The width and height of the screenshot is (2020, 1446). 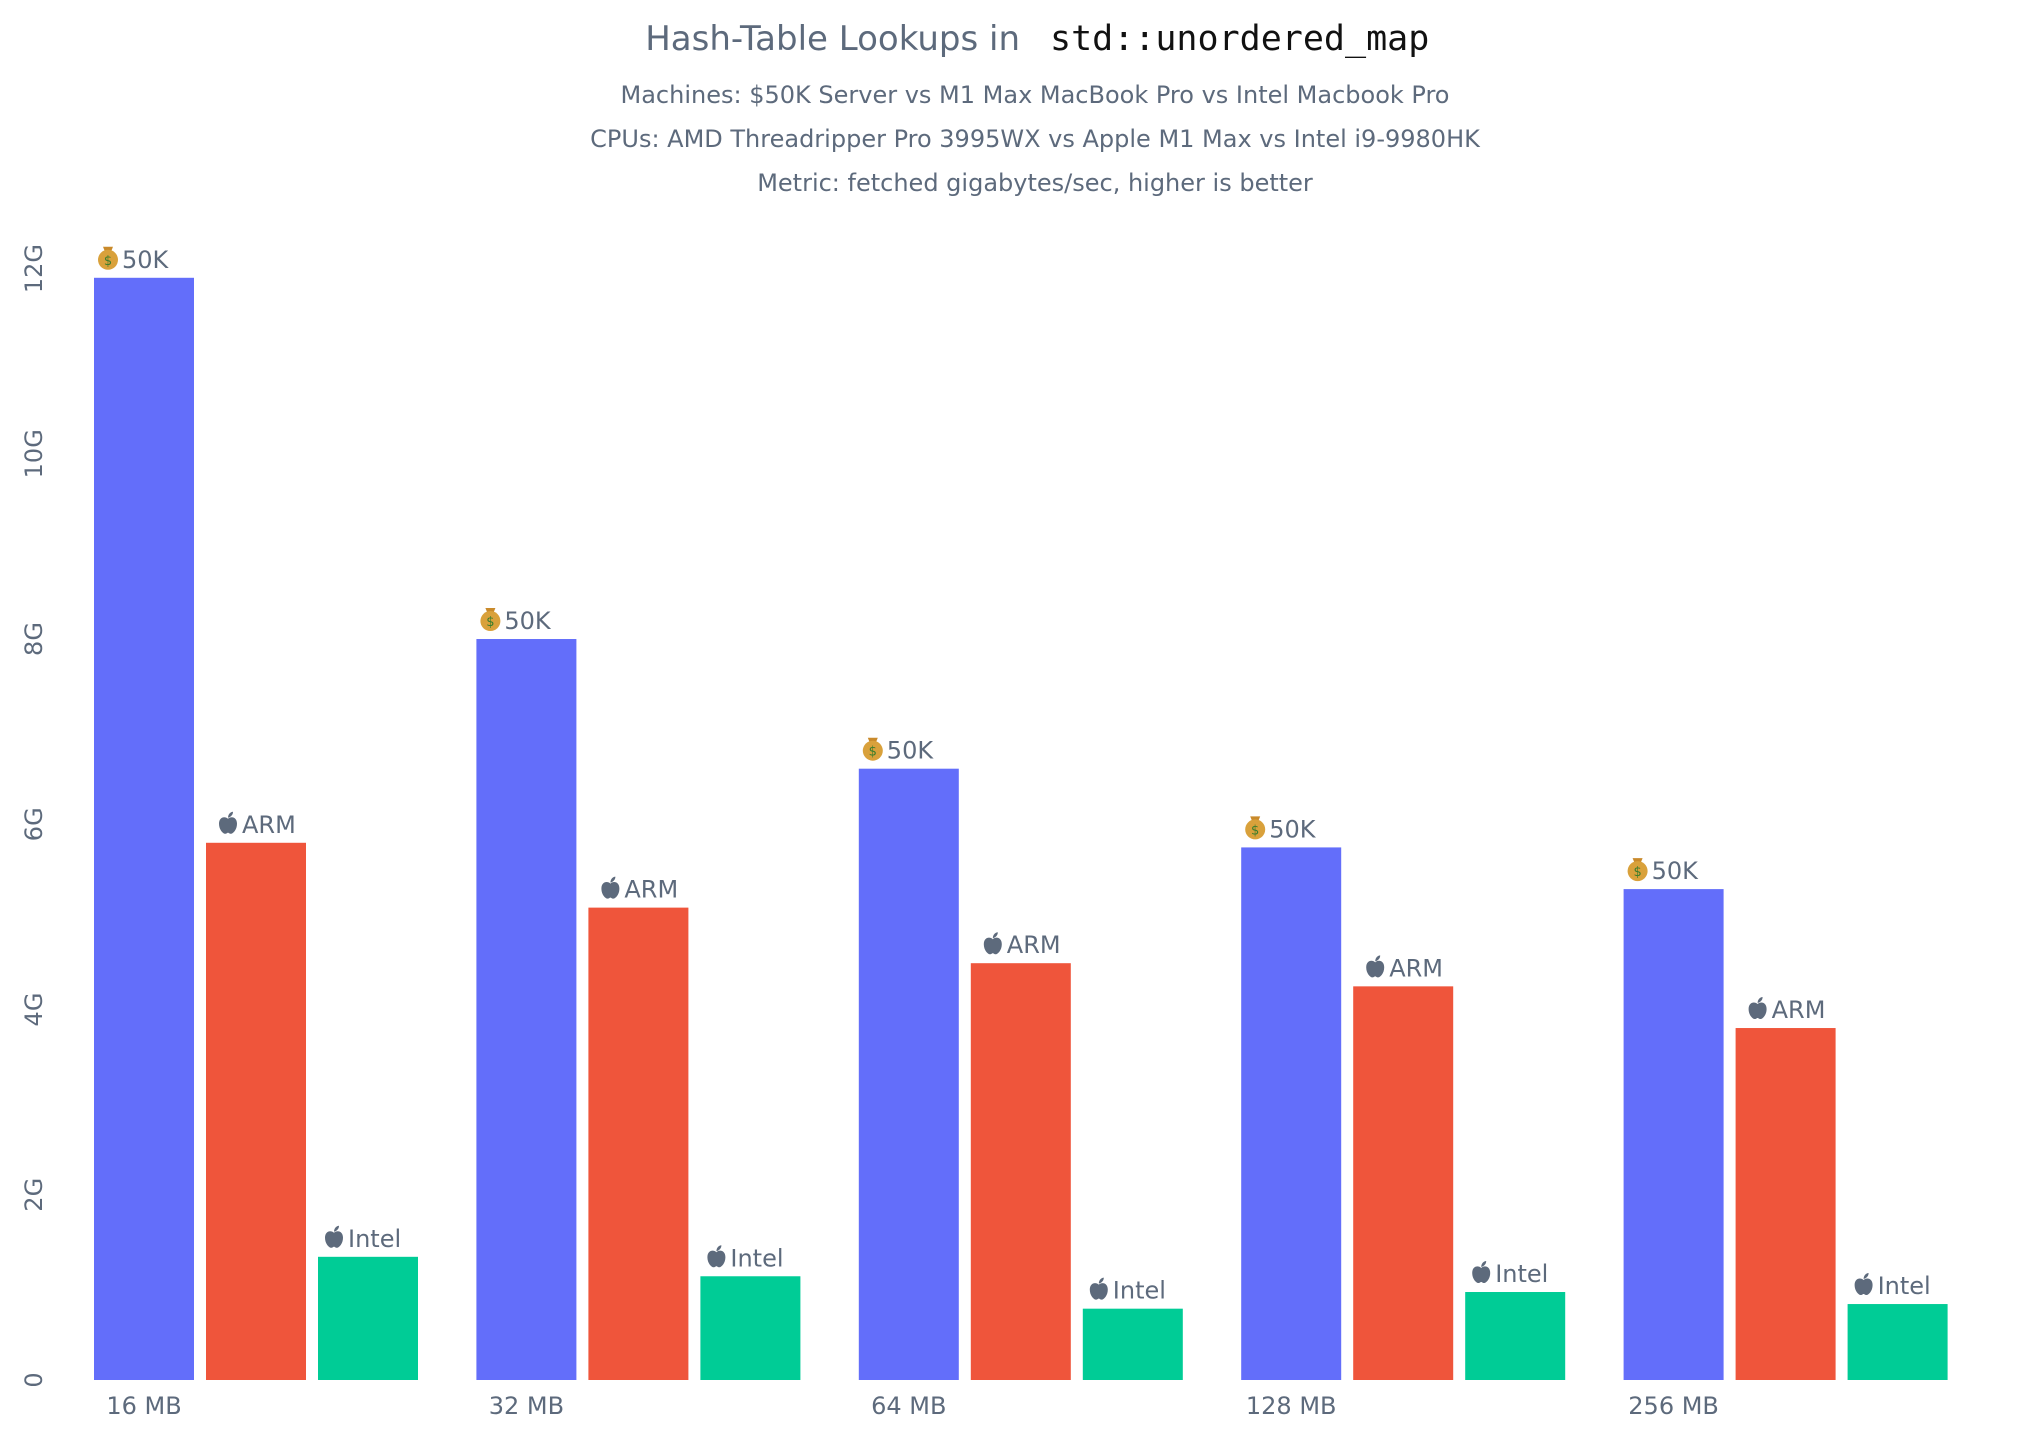 I want to click on x-tick-label: 64 MB, so click(x=908, y=1406).